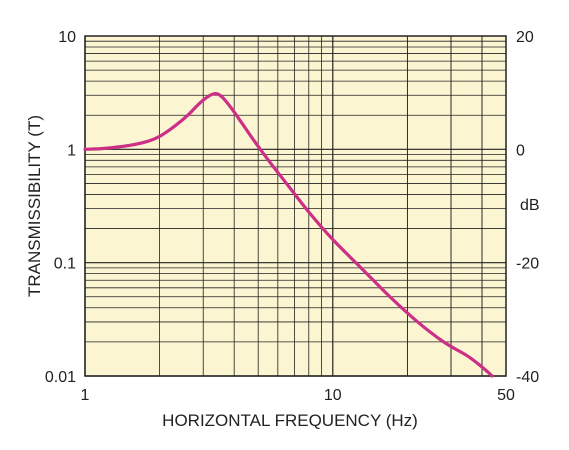 The image size is (569, 450). Describe the element at coordinates (298, 395) in the screenshot. I see `x-axis-tick-labels: 1 10 50` at that location.